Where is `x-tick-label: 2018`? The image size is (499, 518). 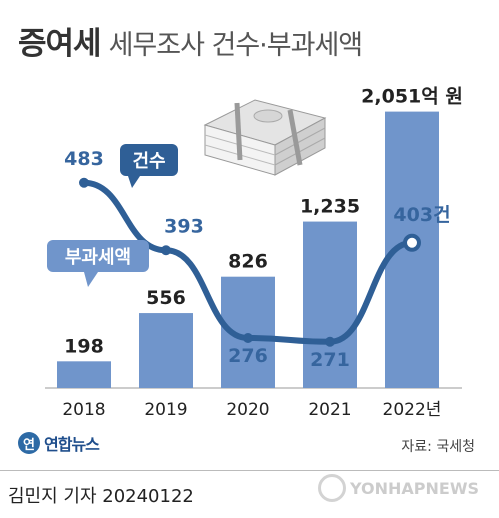 x-tick-label: 2018 is located at coordinates (83, 410).